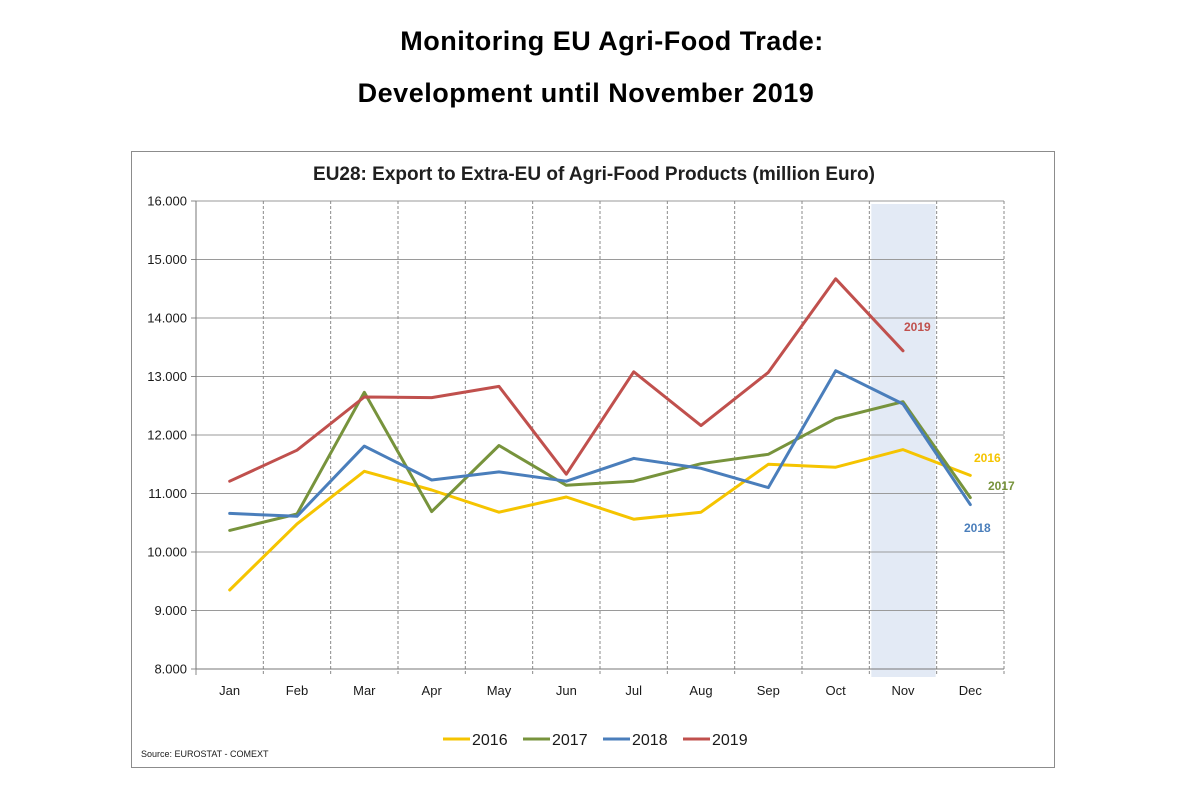  I want to click on legend-label-2016: 2016, so click(490, 740).